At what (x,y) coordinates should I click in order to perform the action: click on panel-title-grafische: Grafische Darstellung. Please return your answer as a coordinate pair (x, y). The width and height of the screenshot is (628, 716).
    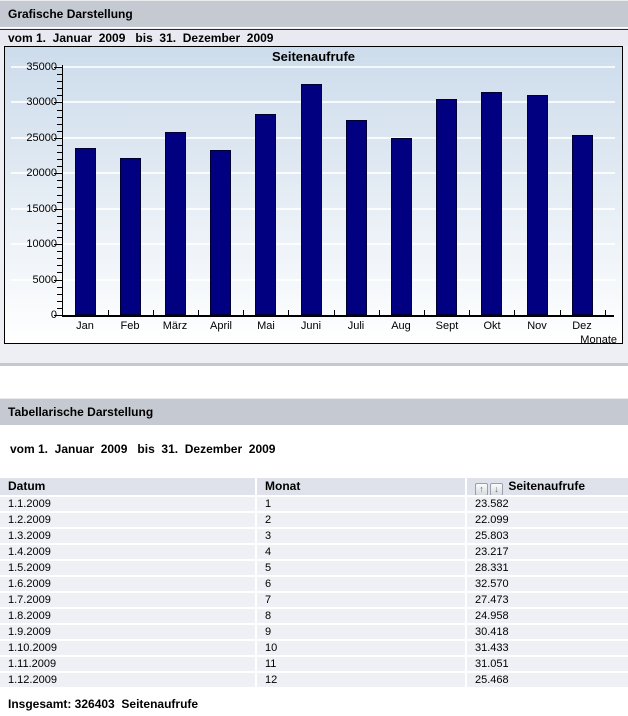
    Looking at the image, I should click on (314, 13).